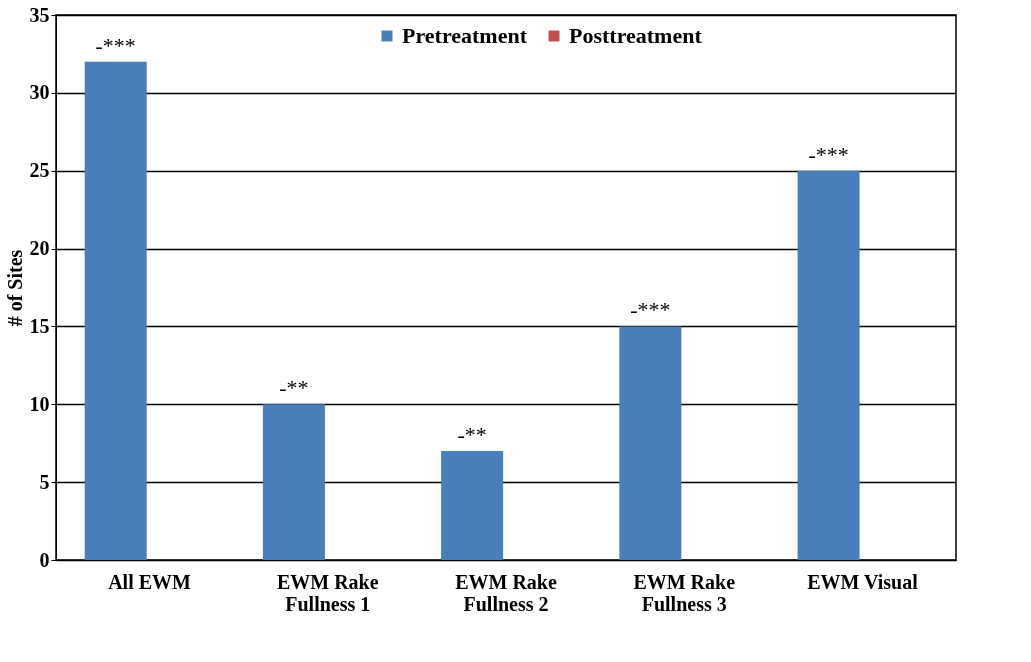 The width and height of the screenshot is (1031, 662). What do you see at coordinates (506, 592) in the screenshot?
I see `x-tick-label: EWM Rake Fullness 2` at bounding box center [506, 592].